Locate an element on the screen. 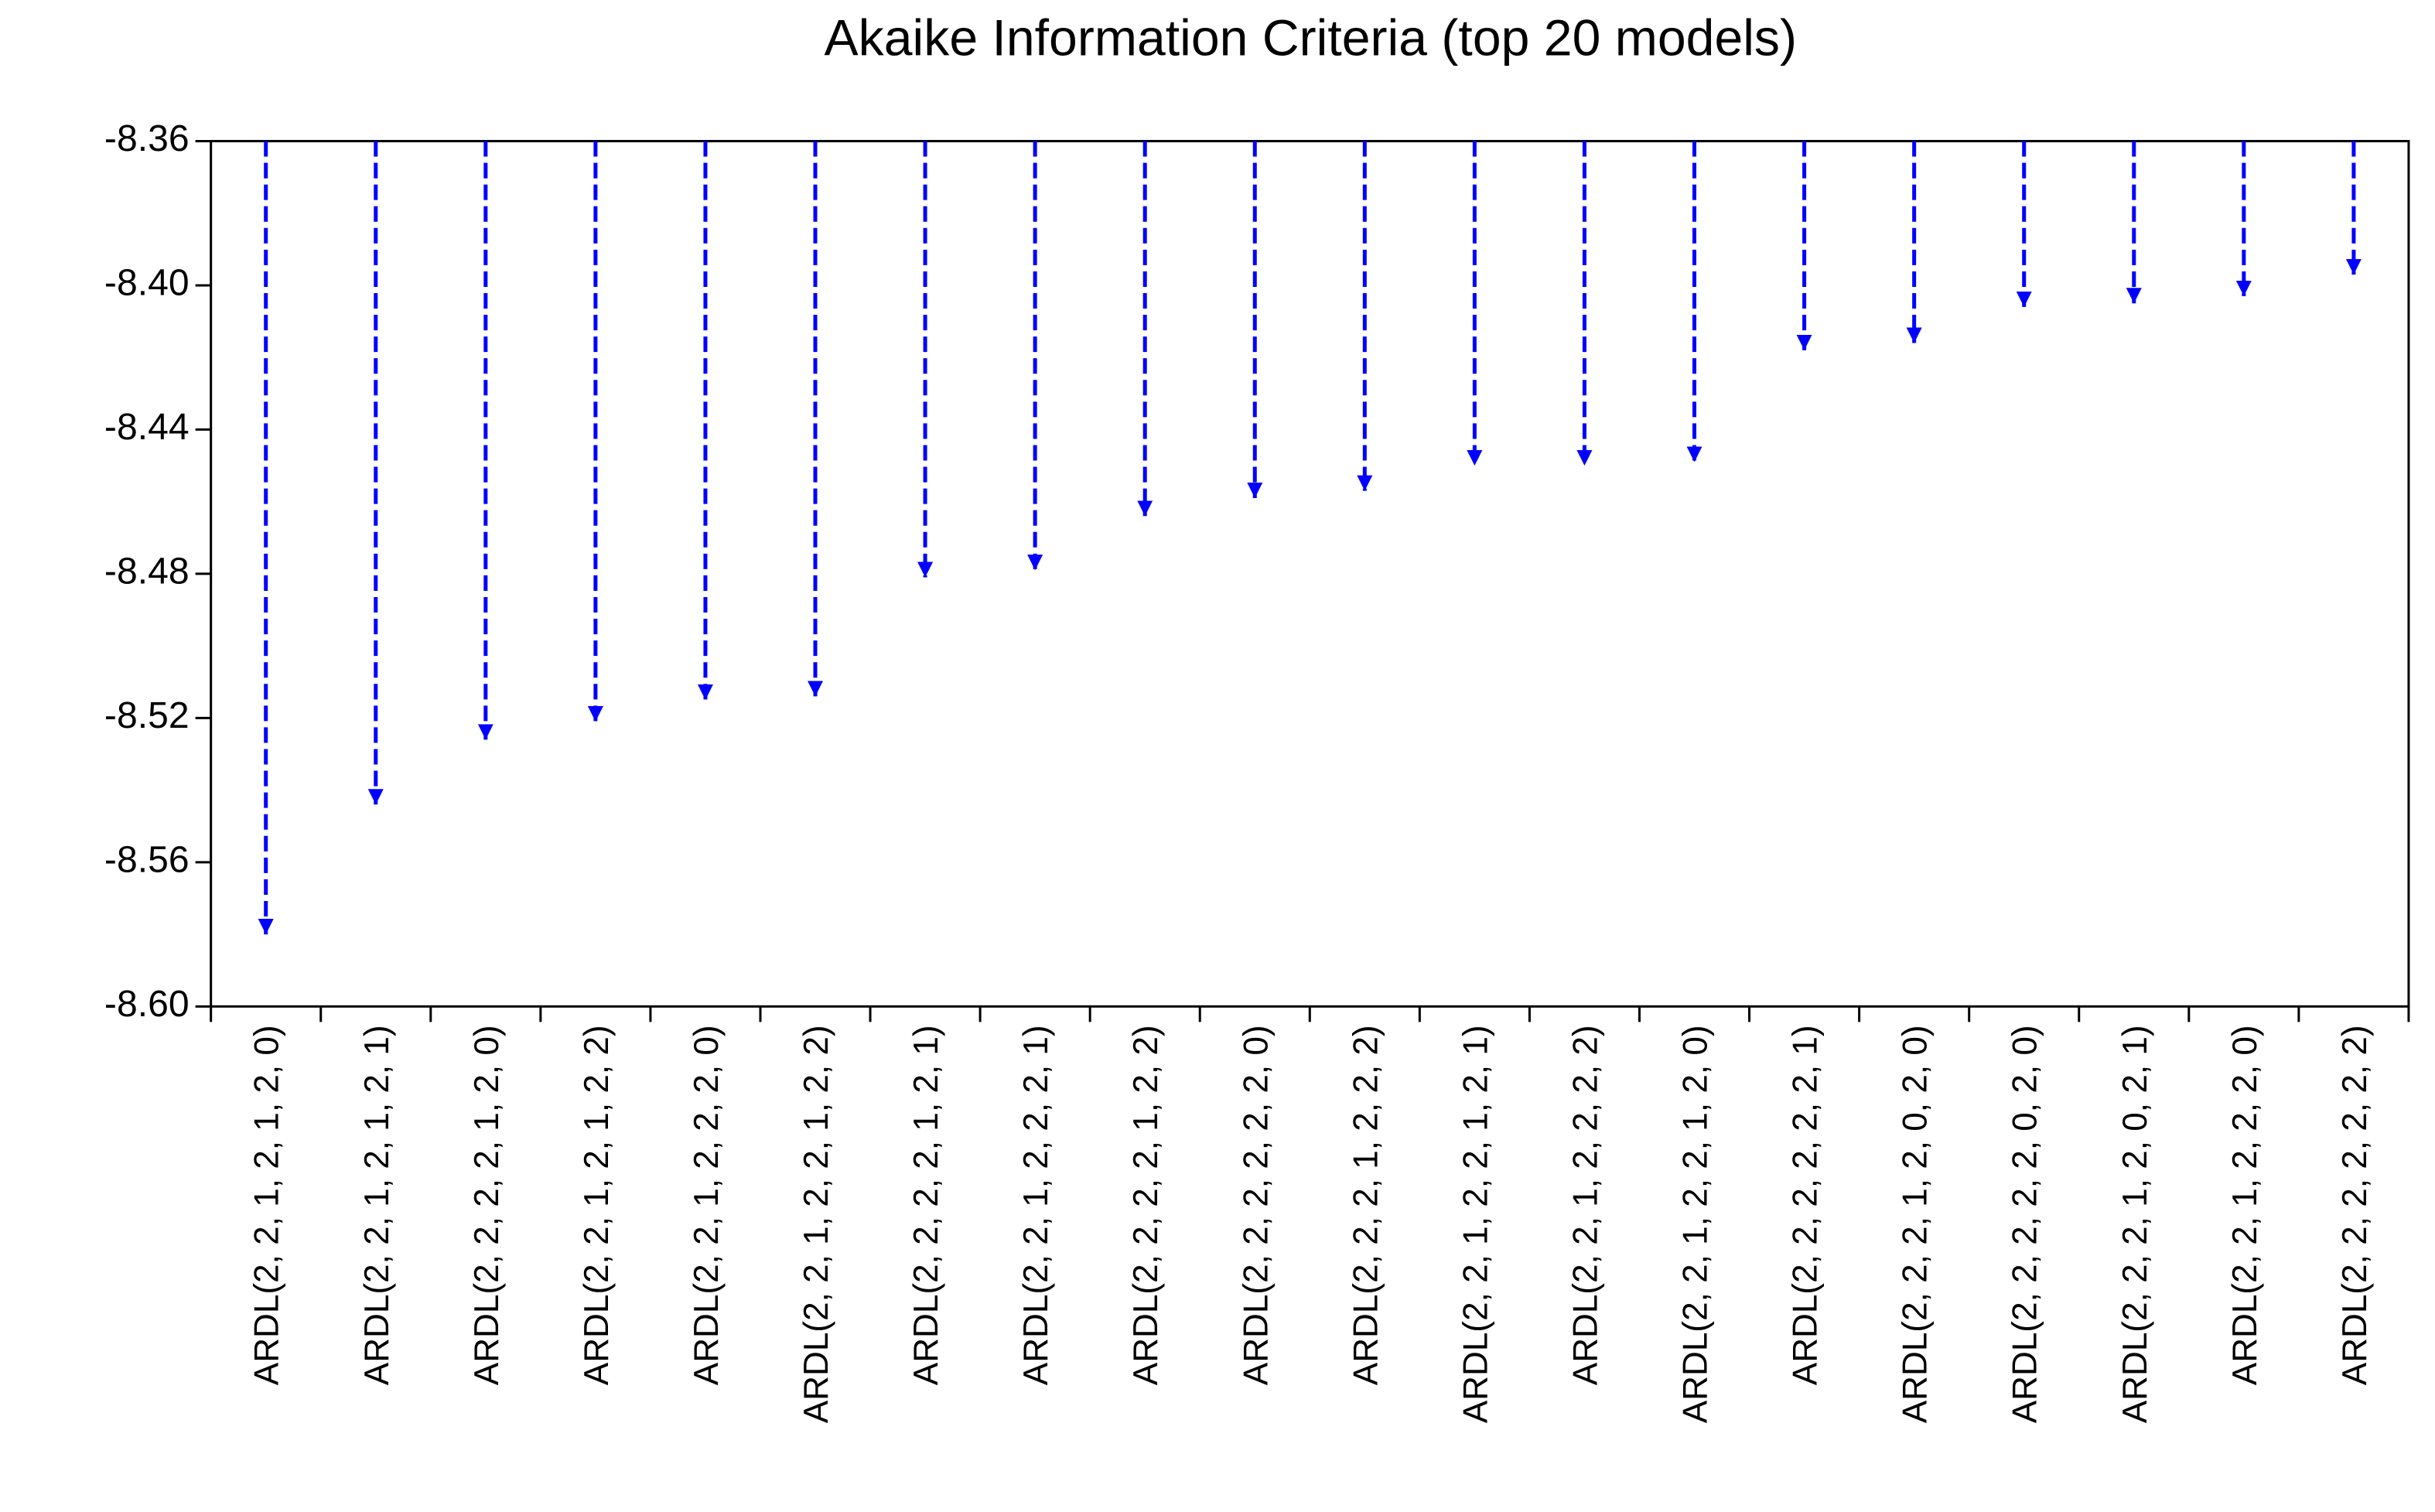 The height and width of the screenshot is (1512, 2435). y-tick-label: -8.52 is located at coordinates (147, 715).